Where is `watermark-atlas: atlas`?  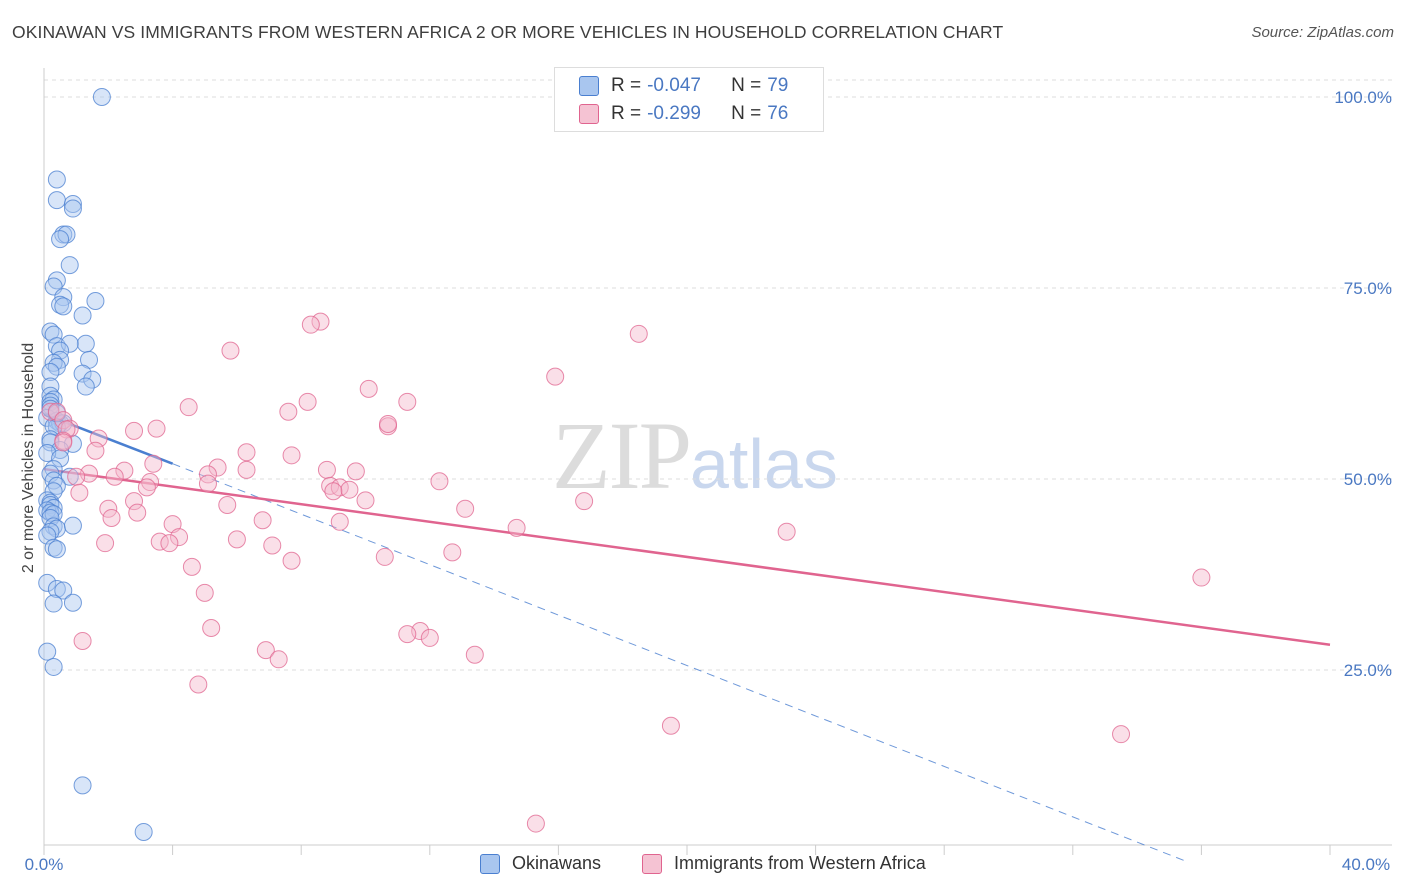 watermark-atlas: atlas is located at coordinates (764, 464).